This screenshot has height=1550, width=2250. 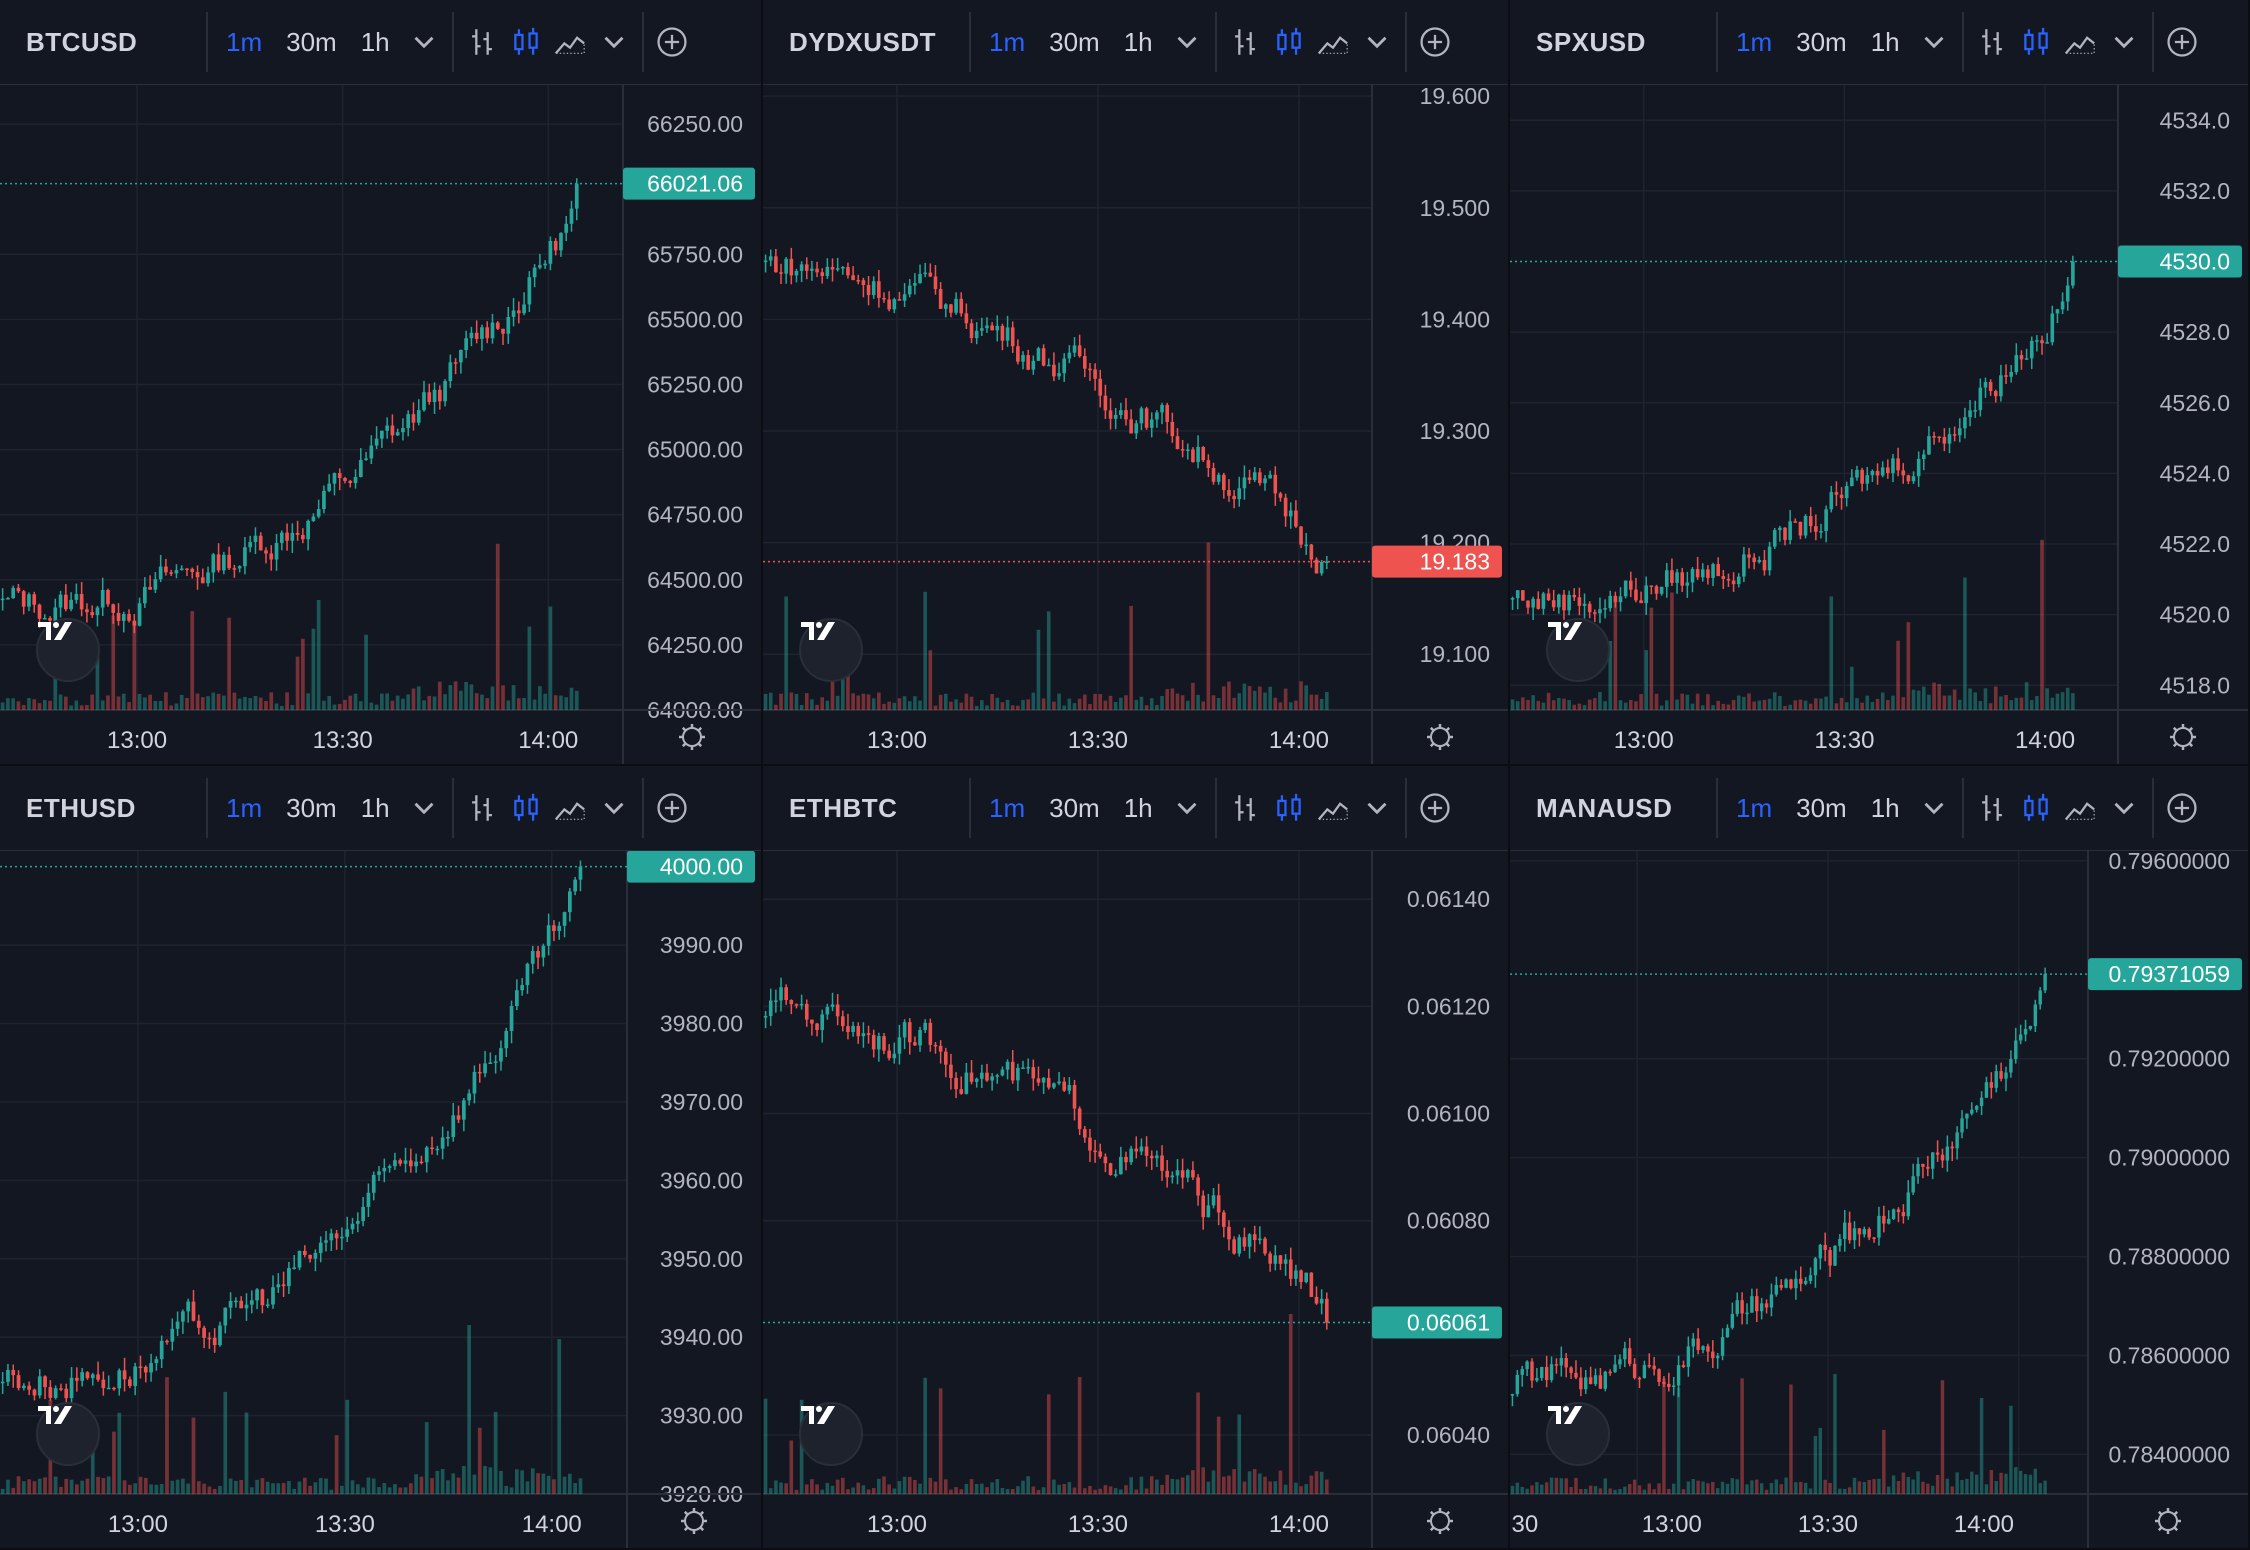 I want to click on symbol-label: ETHUSD, so click(x=81, y=807).